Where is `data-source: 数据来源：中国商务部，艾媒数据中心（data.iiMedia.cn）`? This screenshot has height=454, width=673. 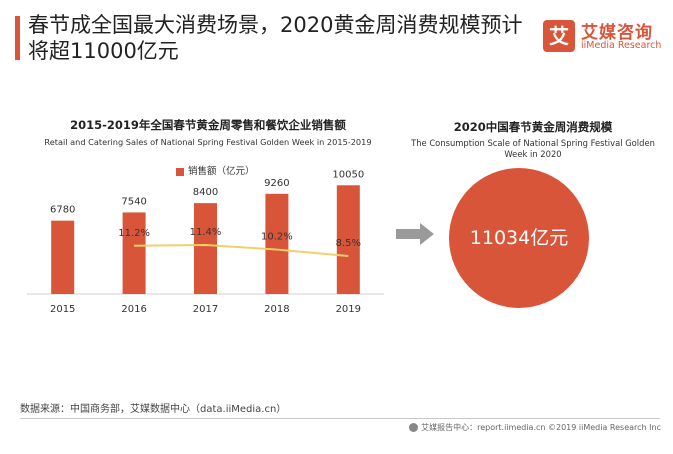 data-source: 数据来源：中国商务部，艾媒数据中心（data.iiMedia.cn） is located at coordinates (153, 409).